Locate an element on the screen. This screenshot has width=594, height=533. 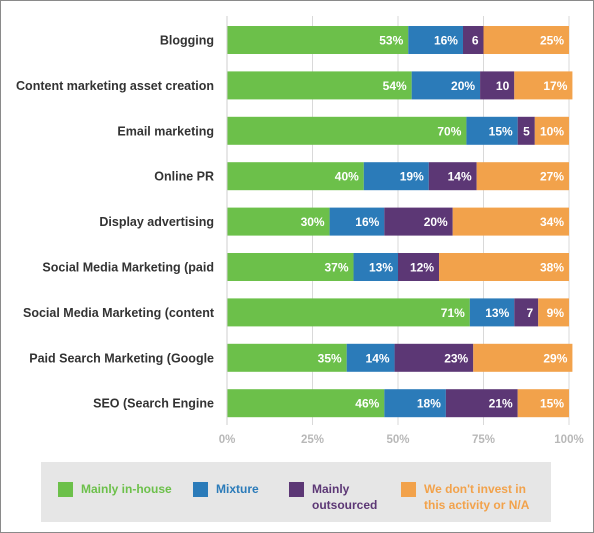
data-label: 25% is located at coordinates (552, 41).